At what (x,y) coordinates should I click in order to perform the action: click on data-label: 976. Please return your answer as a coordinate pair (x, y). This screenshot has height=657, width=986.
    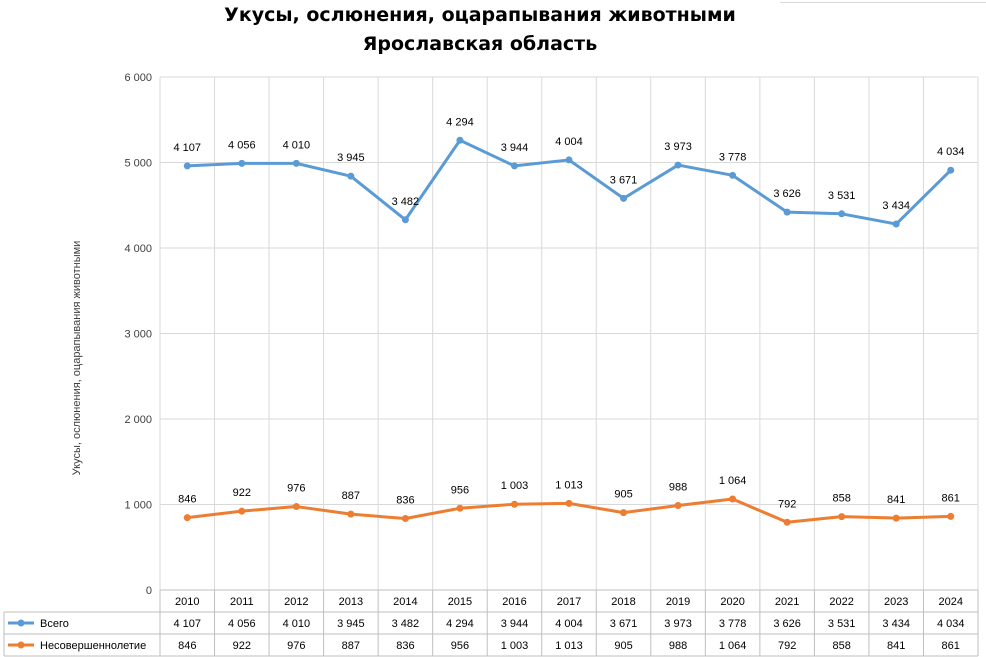
    Looking at the image, I should click on (296, 489).